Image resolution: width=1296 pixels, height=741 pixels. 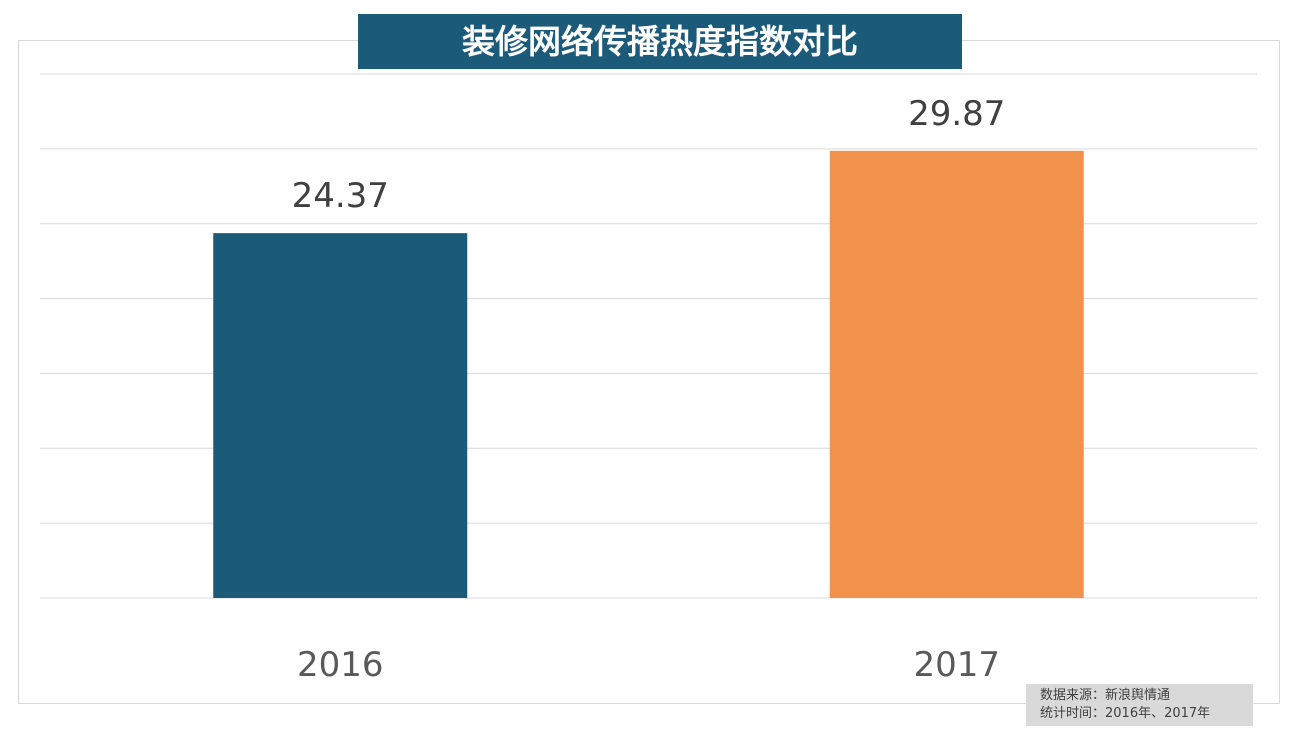 I want to click on x-tick-label-2017: 2017, so click(x=956, y=665).